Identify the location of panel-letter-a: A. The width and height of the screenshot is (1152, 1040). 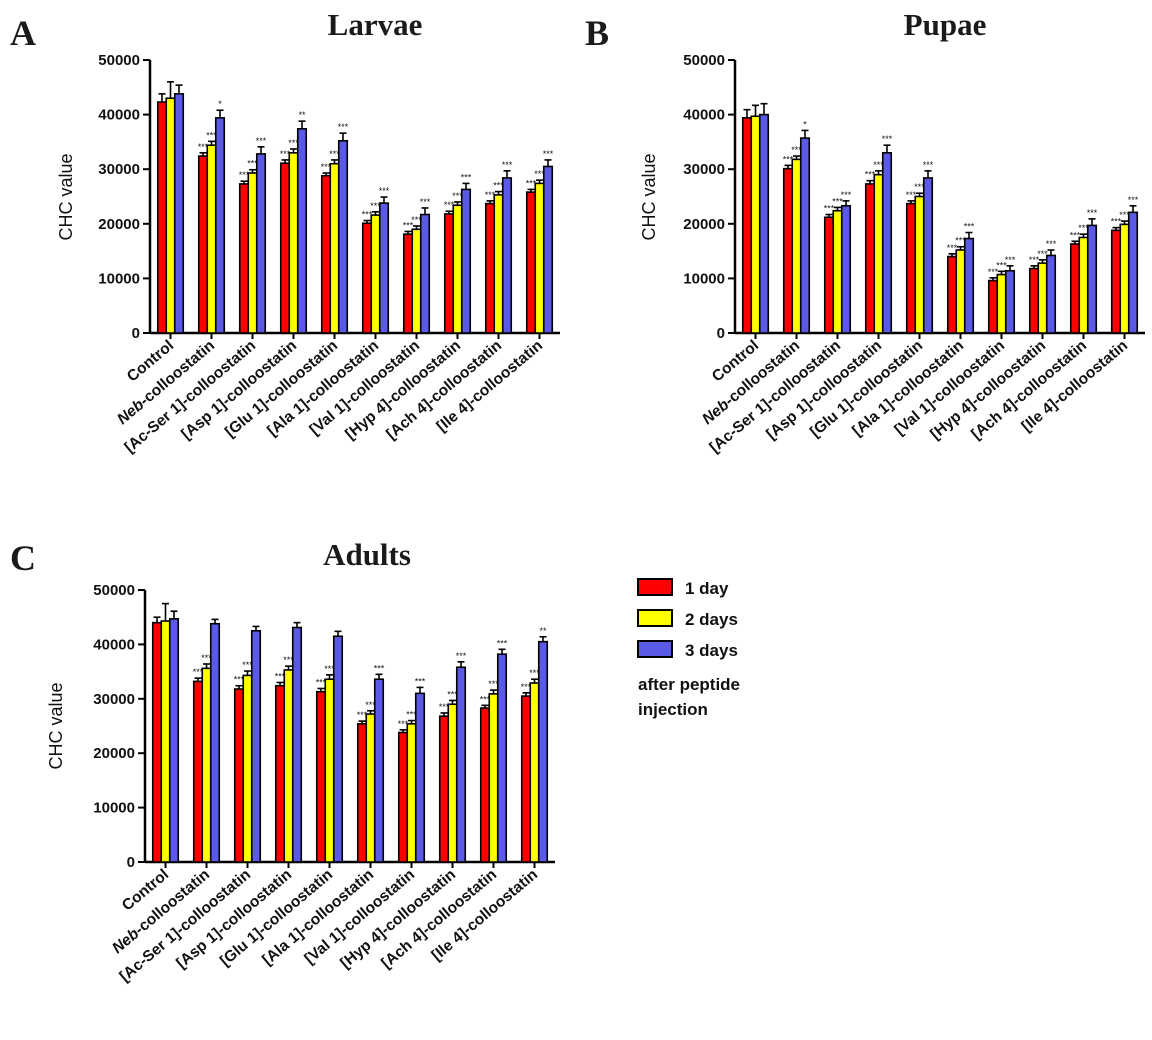
(23, 33).